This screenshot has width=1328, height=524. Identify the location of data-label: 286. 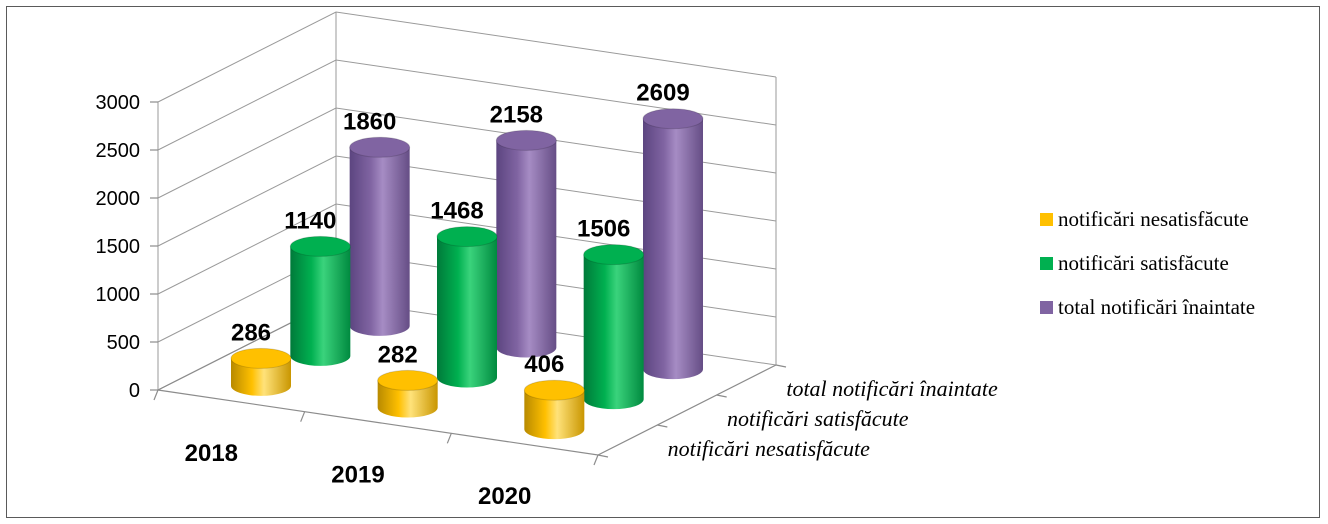
(251, 332).